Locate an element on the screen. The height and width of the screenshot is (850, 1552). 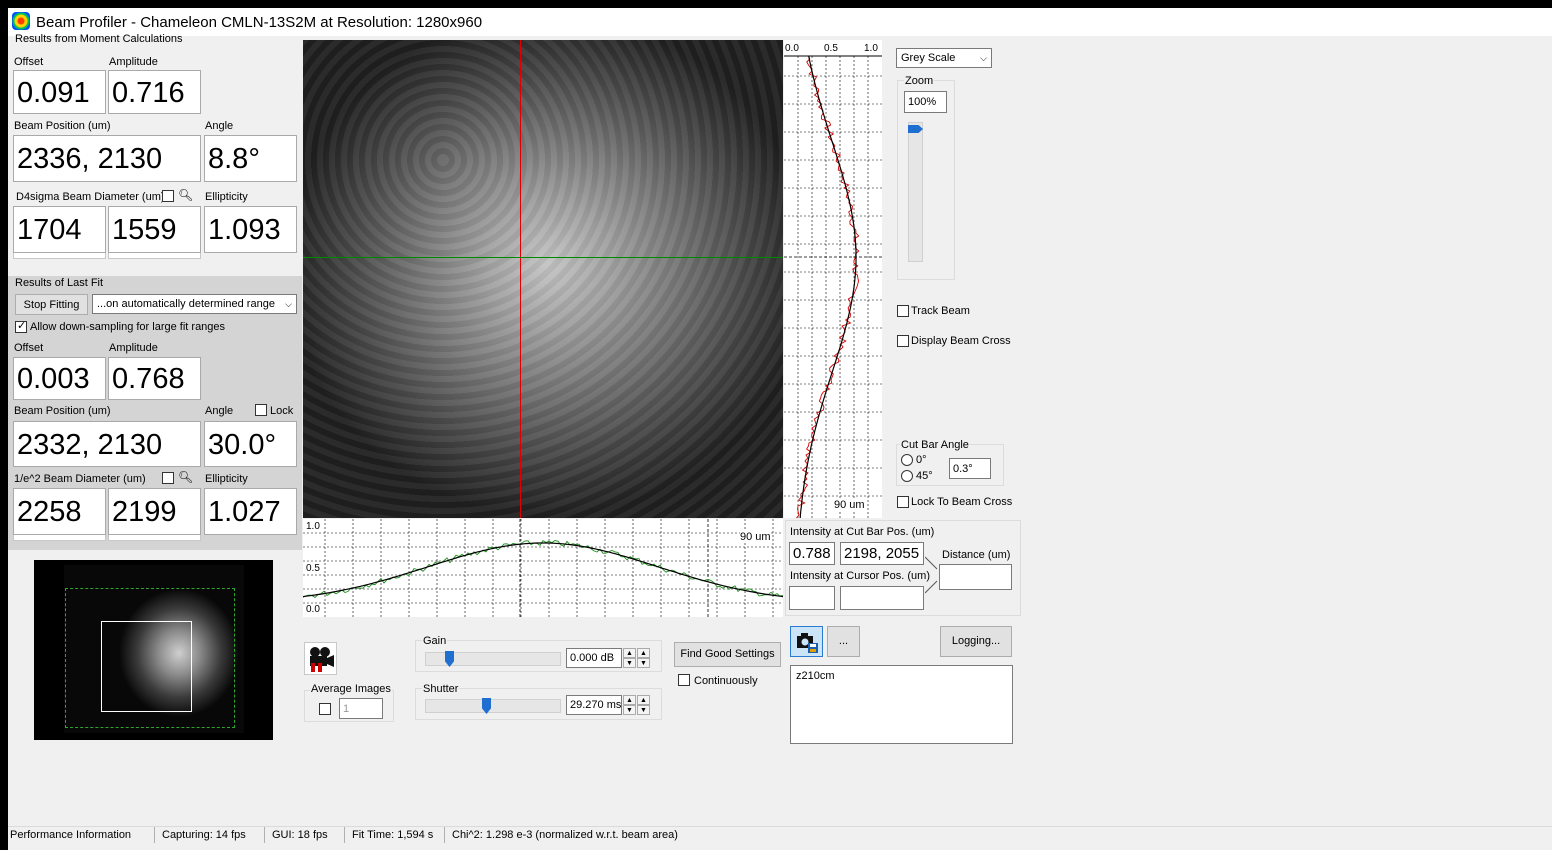
moment-position-value: 2336, 2130 is located at coordinates (107, 158).